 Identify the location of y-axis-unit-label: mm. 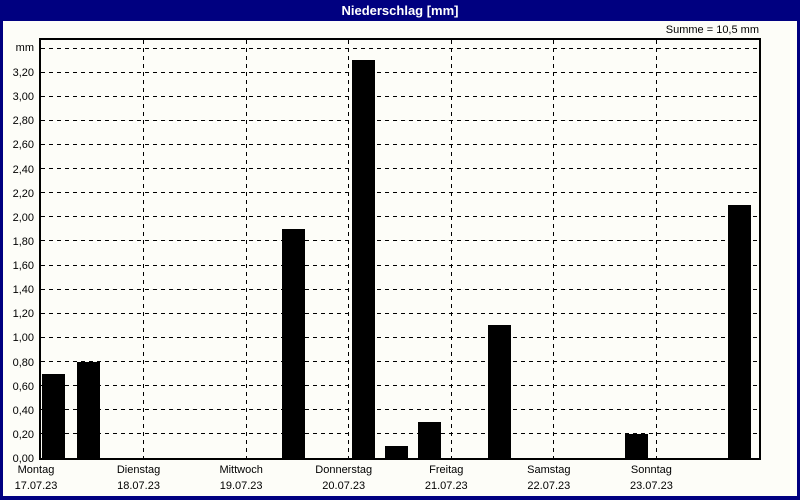
(24, 48).